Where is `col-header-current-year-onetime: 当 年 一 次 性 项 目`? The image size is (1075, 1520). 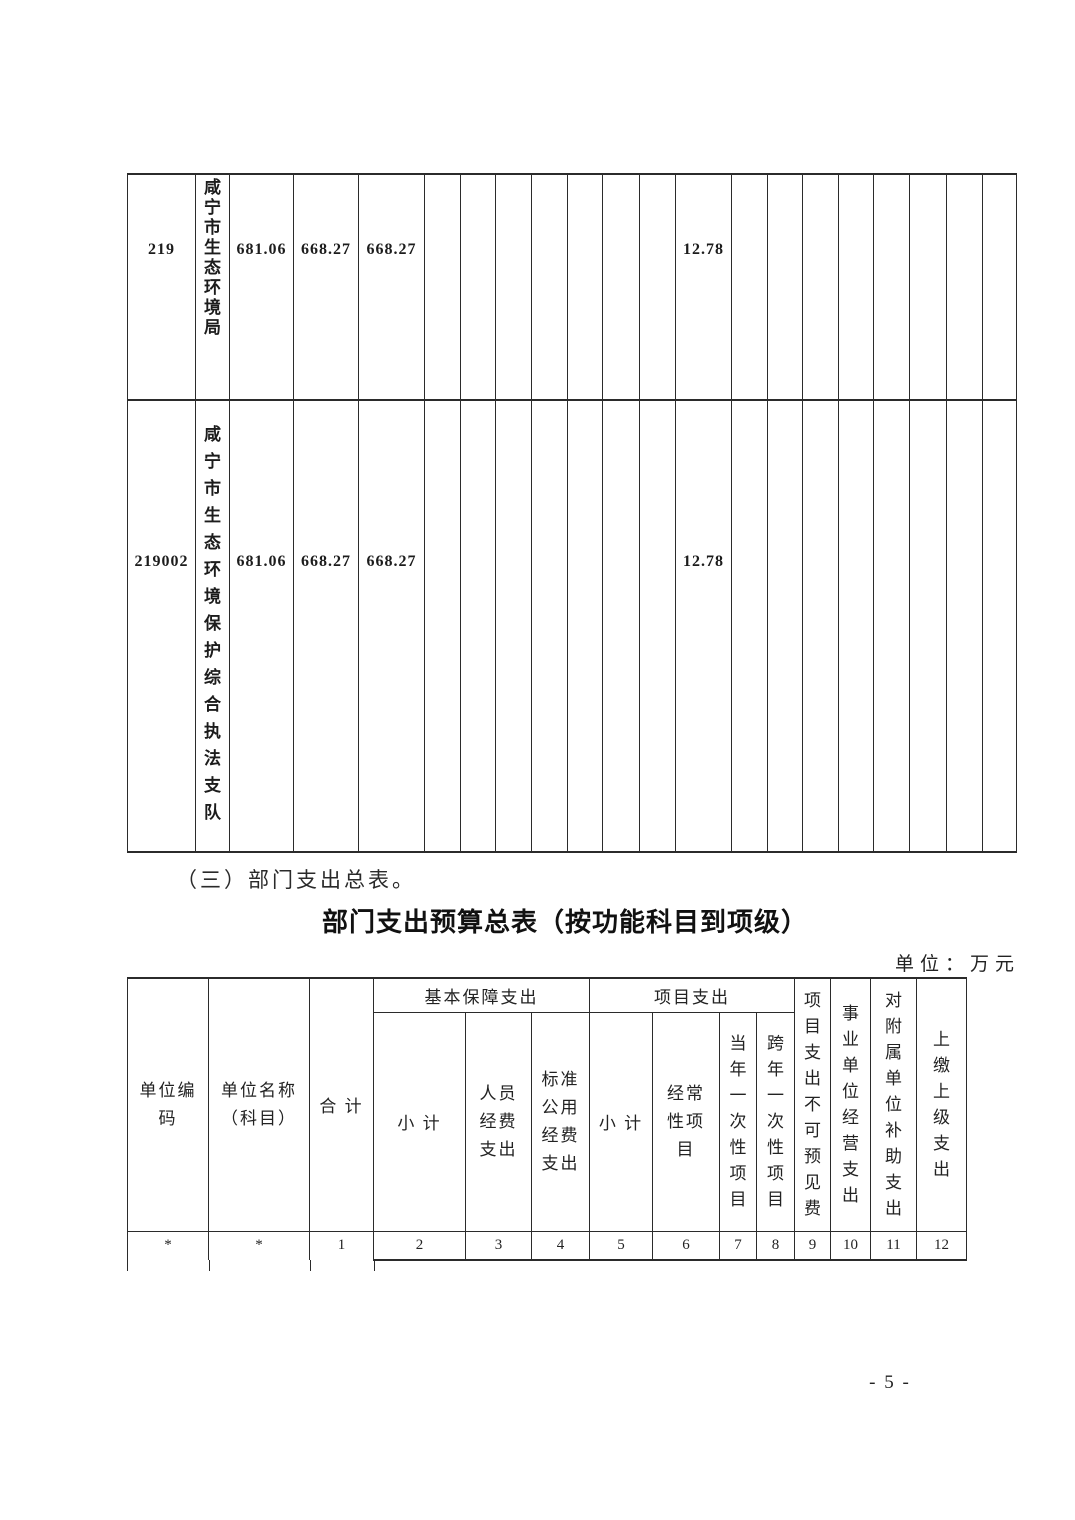 col-header-current-year-onetime: 当 年 一 次 性 项 目 is located at coordinates (738, 1121).